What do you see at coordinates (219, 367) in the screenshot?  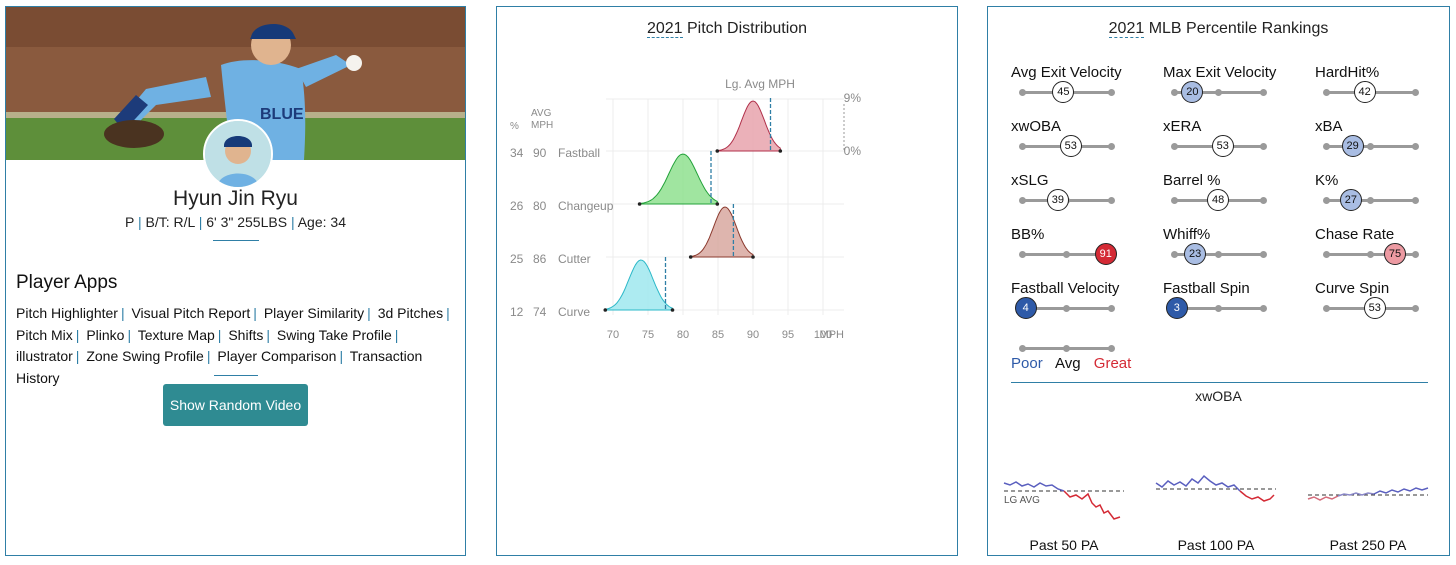 I see `player-app-link: Transaction History` at bounding box center [219, 367].